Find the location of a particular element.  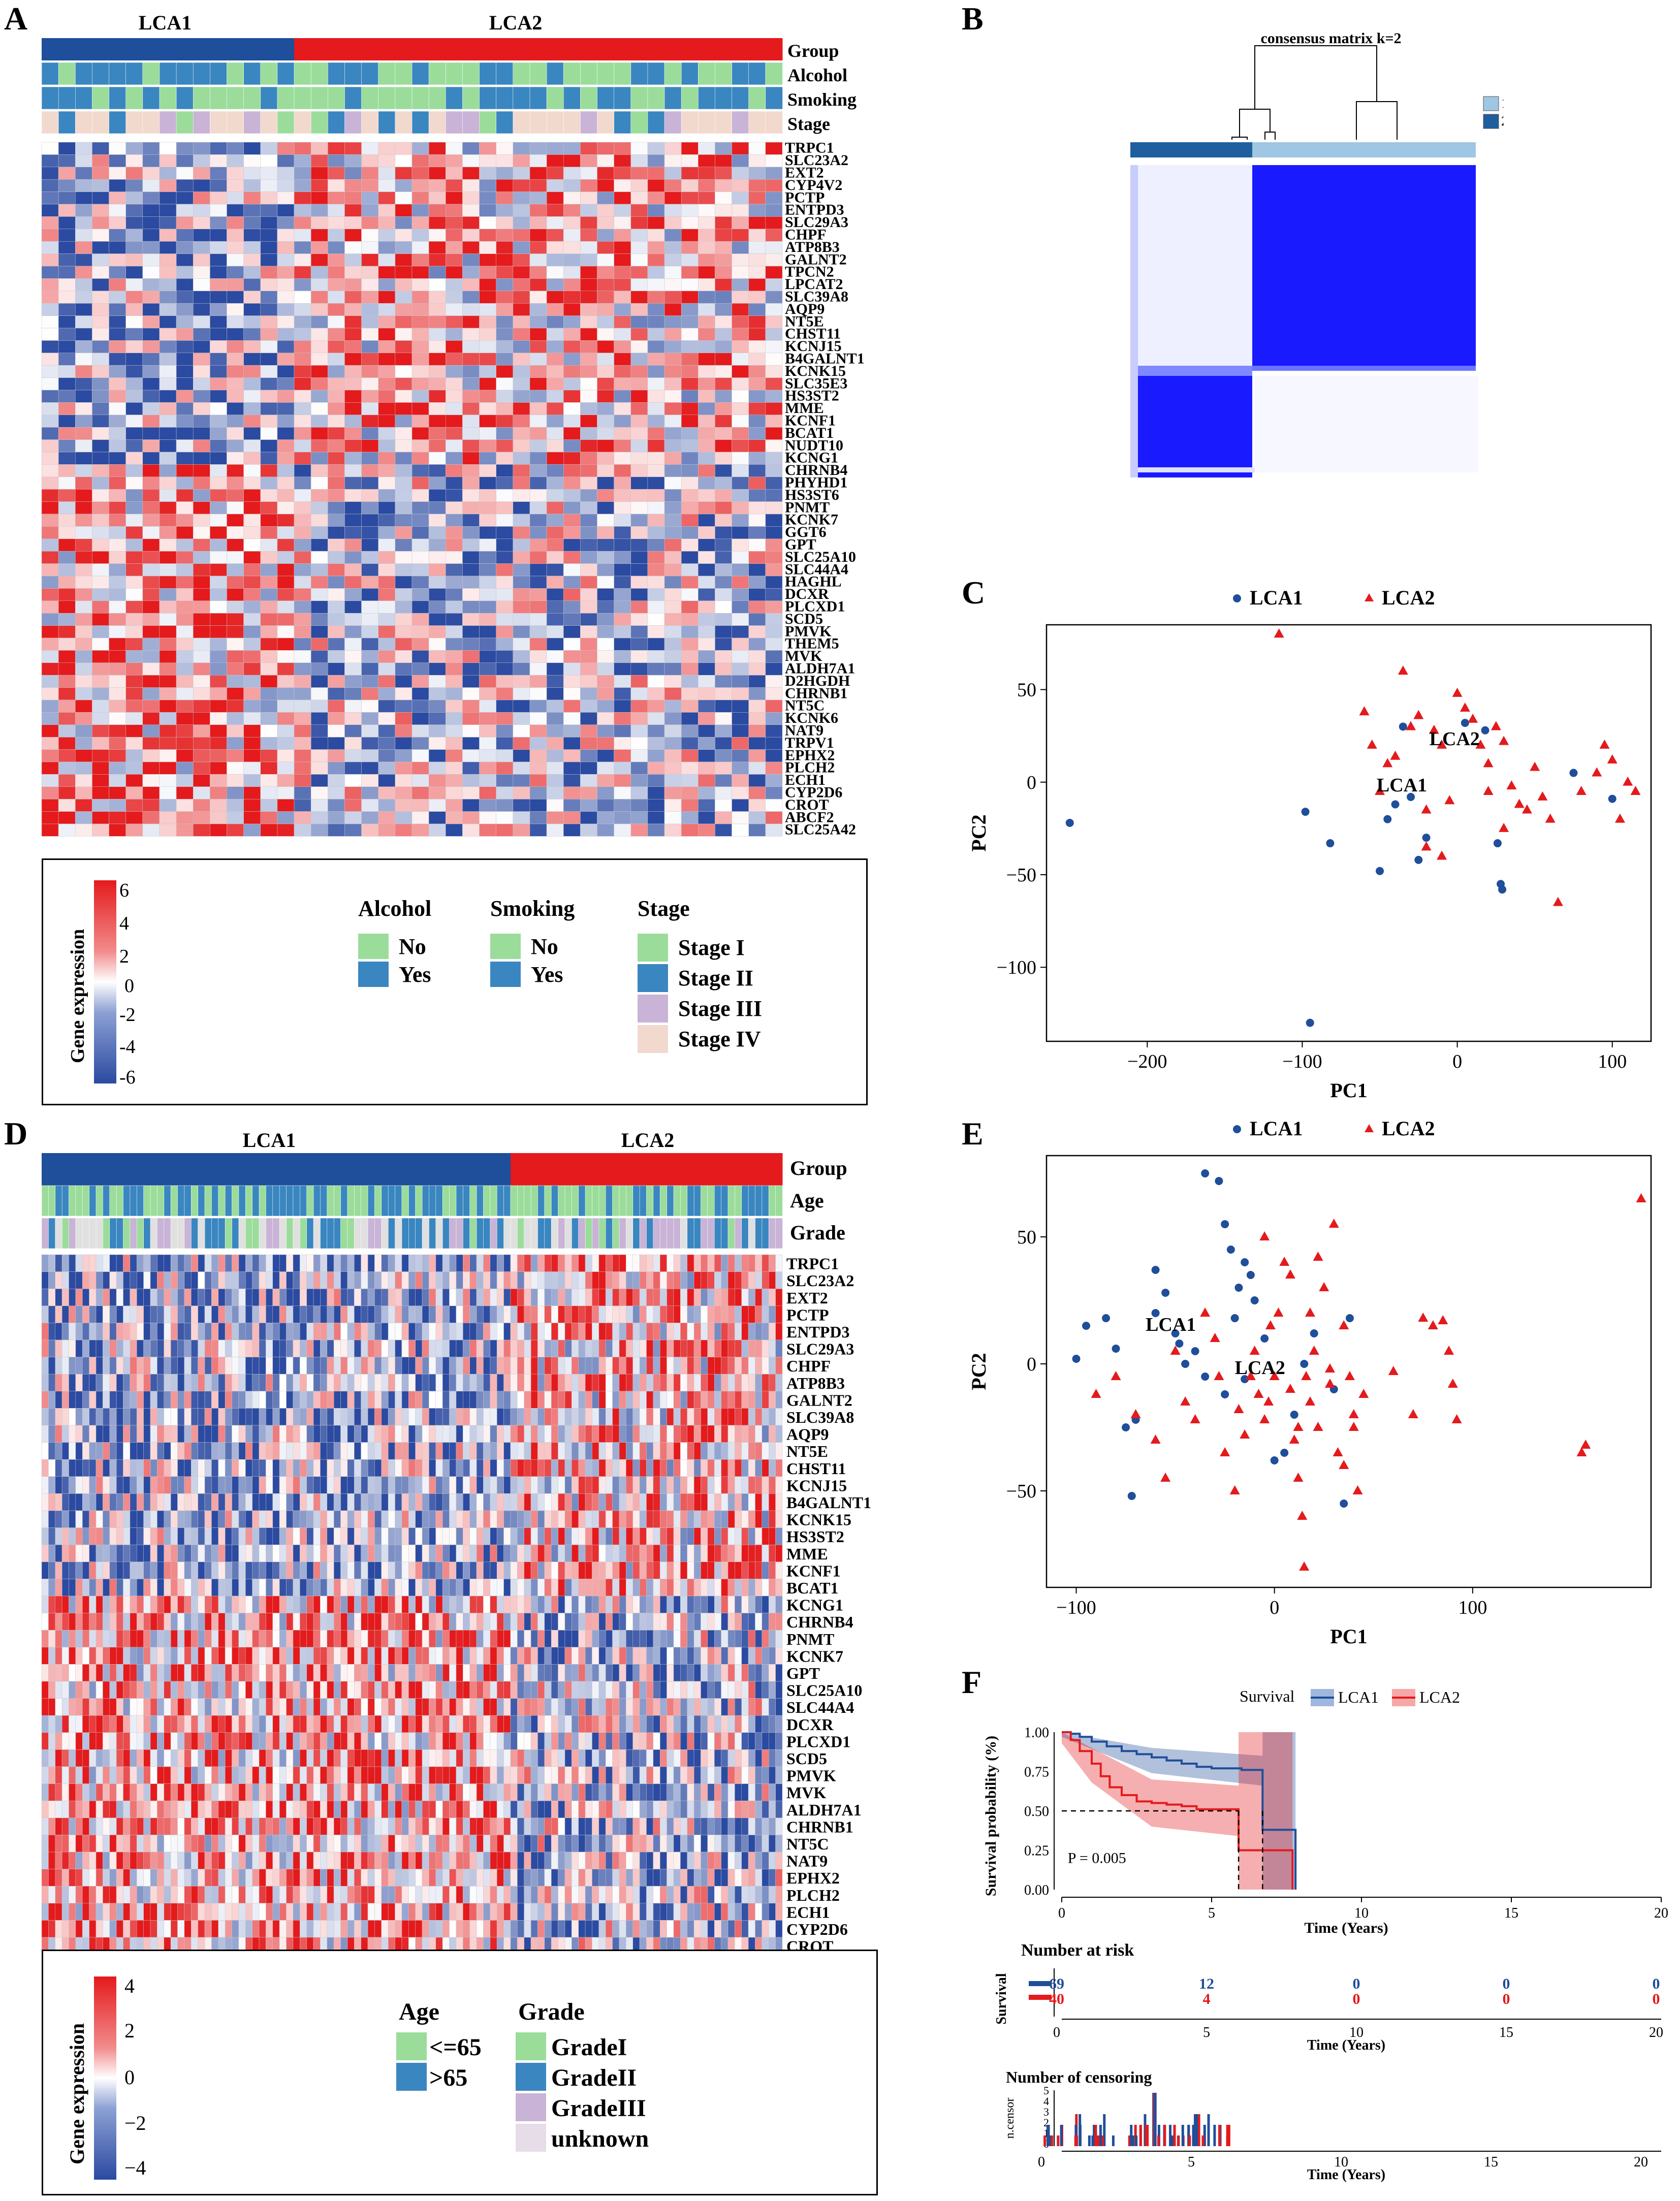

legend-label-lca1: LCA1 is located at coordinates (1276, 597).